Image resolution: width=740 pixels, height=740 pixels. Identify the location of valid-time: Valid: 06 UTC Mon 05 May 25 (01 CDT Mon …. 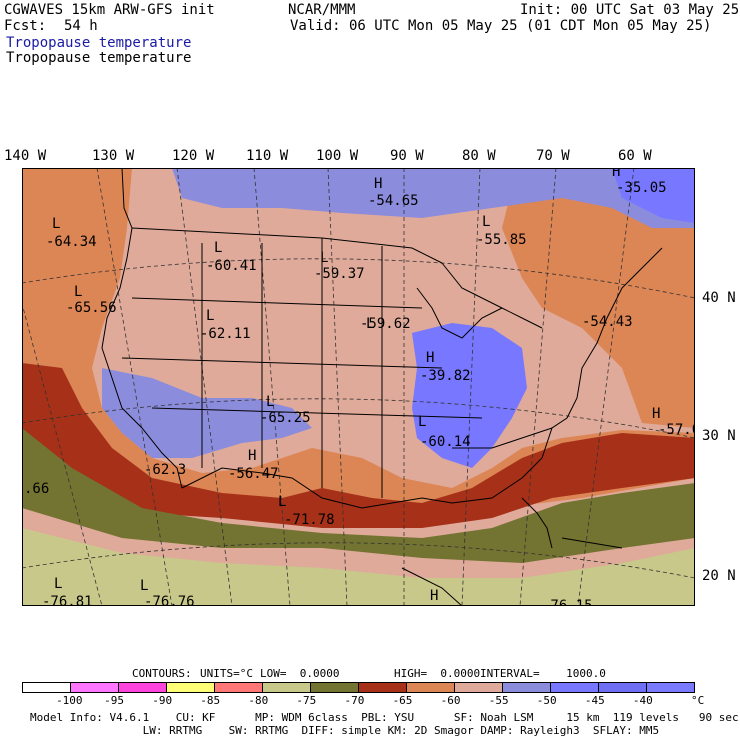
(501, 26).